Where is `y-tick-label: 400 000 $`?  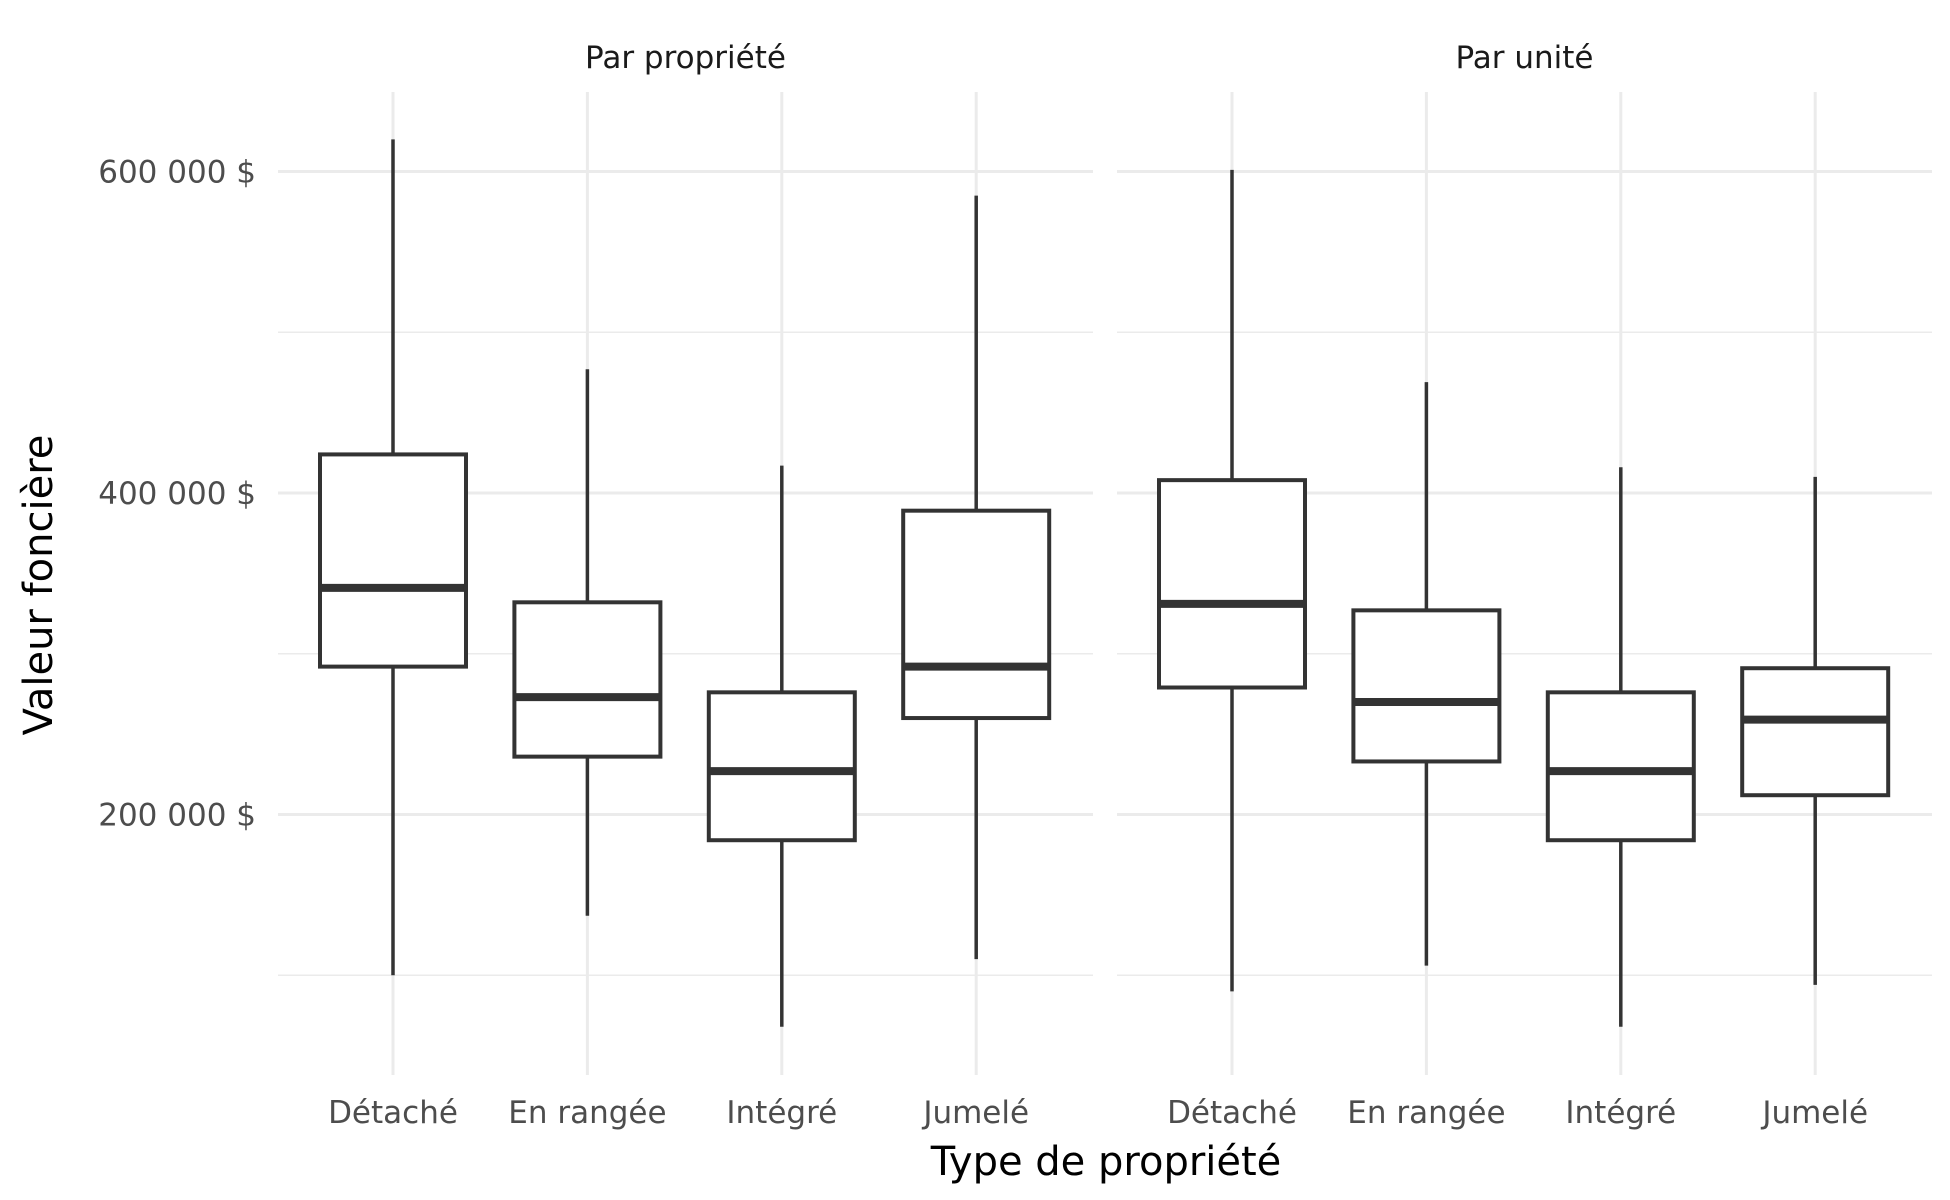 y-tick-label: 400 000 $ is located at coordinates (177, 494).